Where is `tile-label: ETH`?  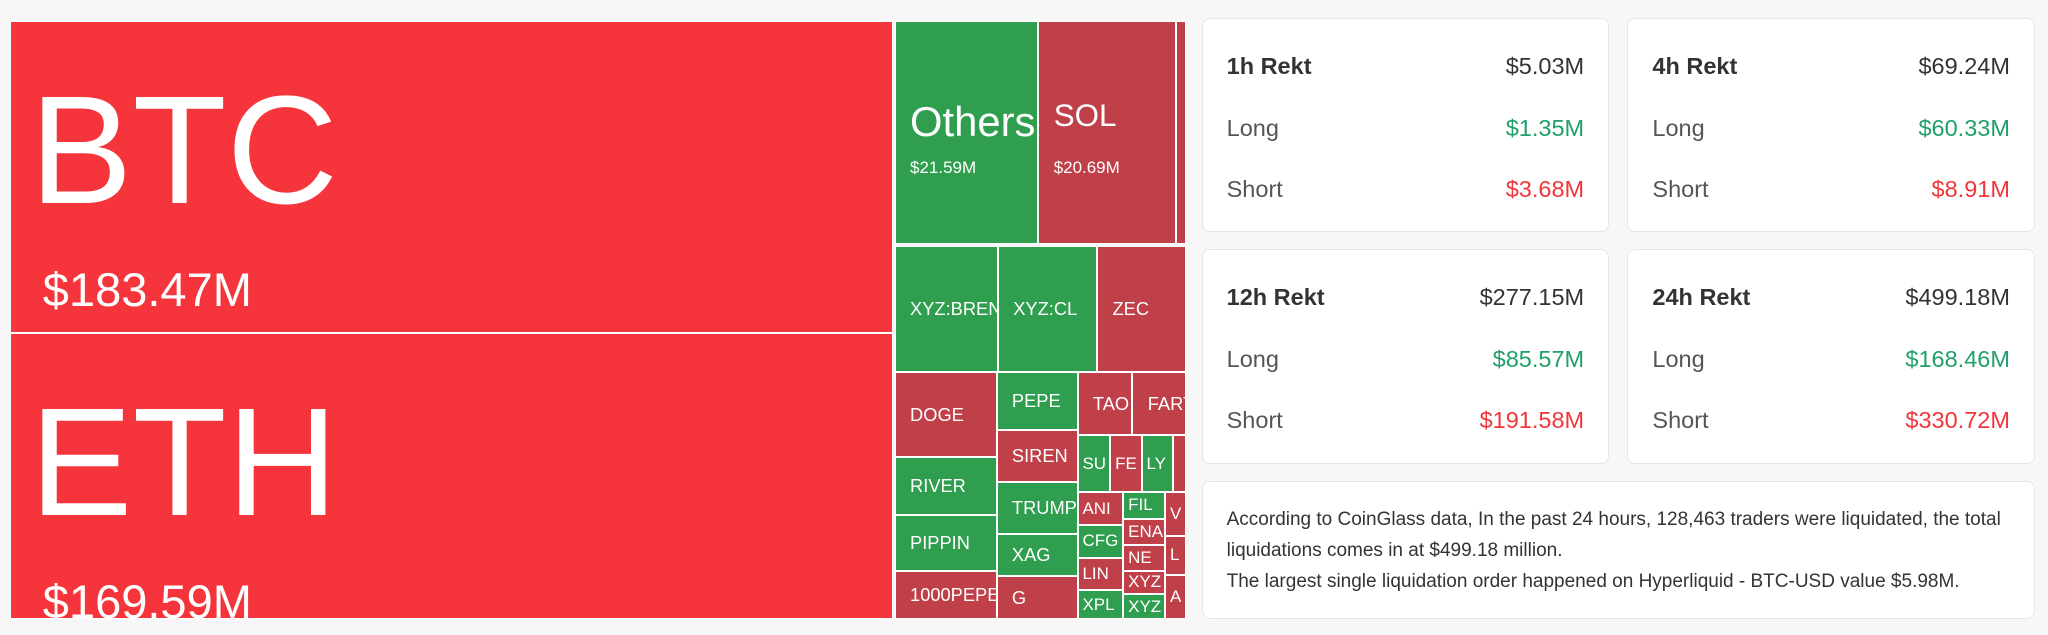 tile-label: ETH is located at coordinates (183, 462).